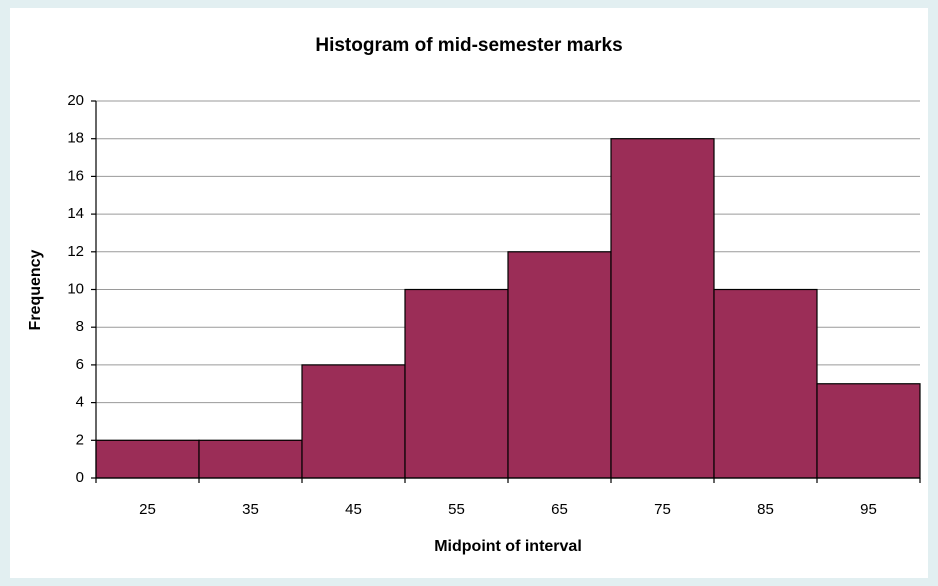 The image size is (938, 586). I want to click on y-tick-label: 4, so click(80, 402).